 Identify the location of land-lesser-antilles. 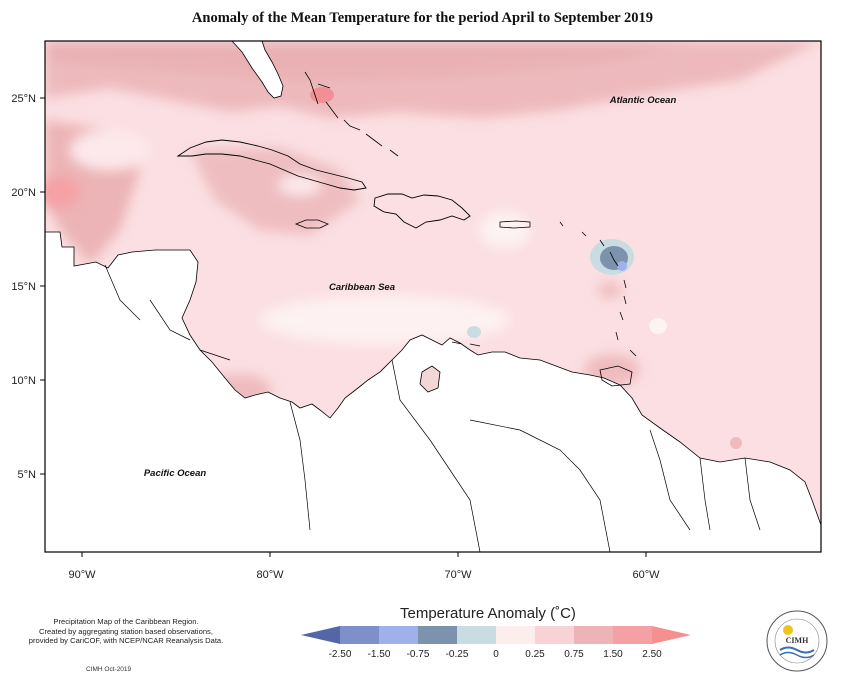
(598, 289).